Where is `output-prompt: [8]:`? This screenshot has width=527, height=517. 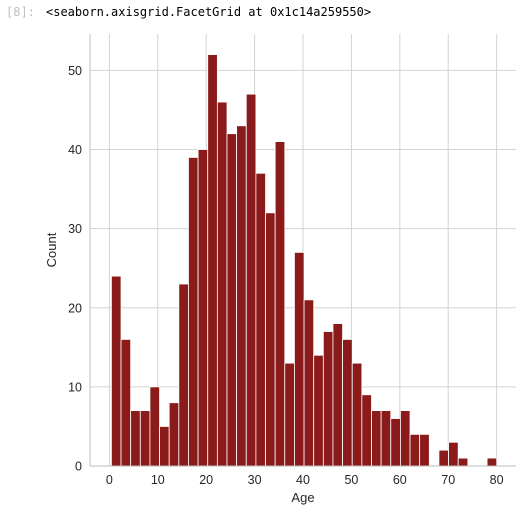 output-prompt: [8]: is located at coordinates (20, 12).